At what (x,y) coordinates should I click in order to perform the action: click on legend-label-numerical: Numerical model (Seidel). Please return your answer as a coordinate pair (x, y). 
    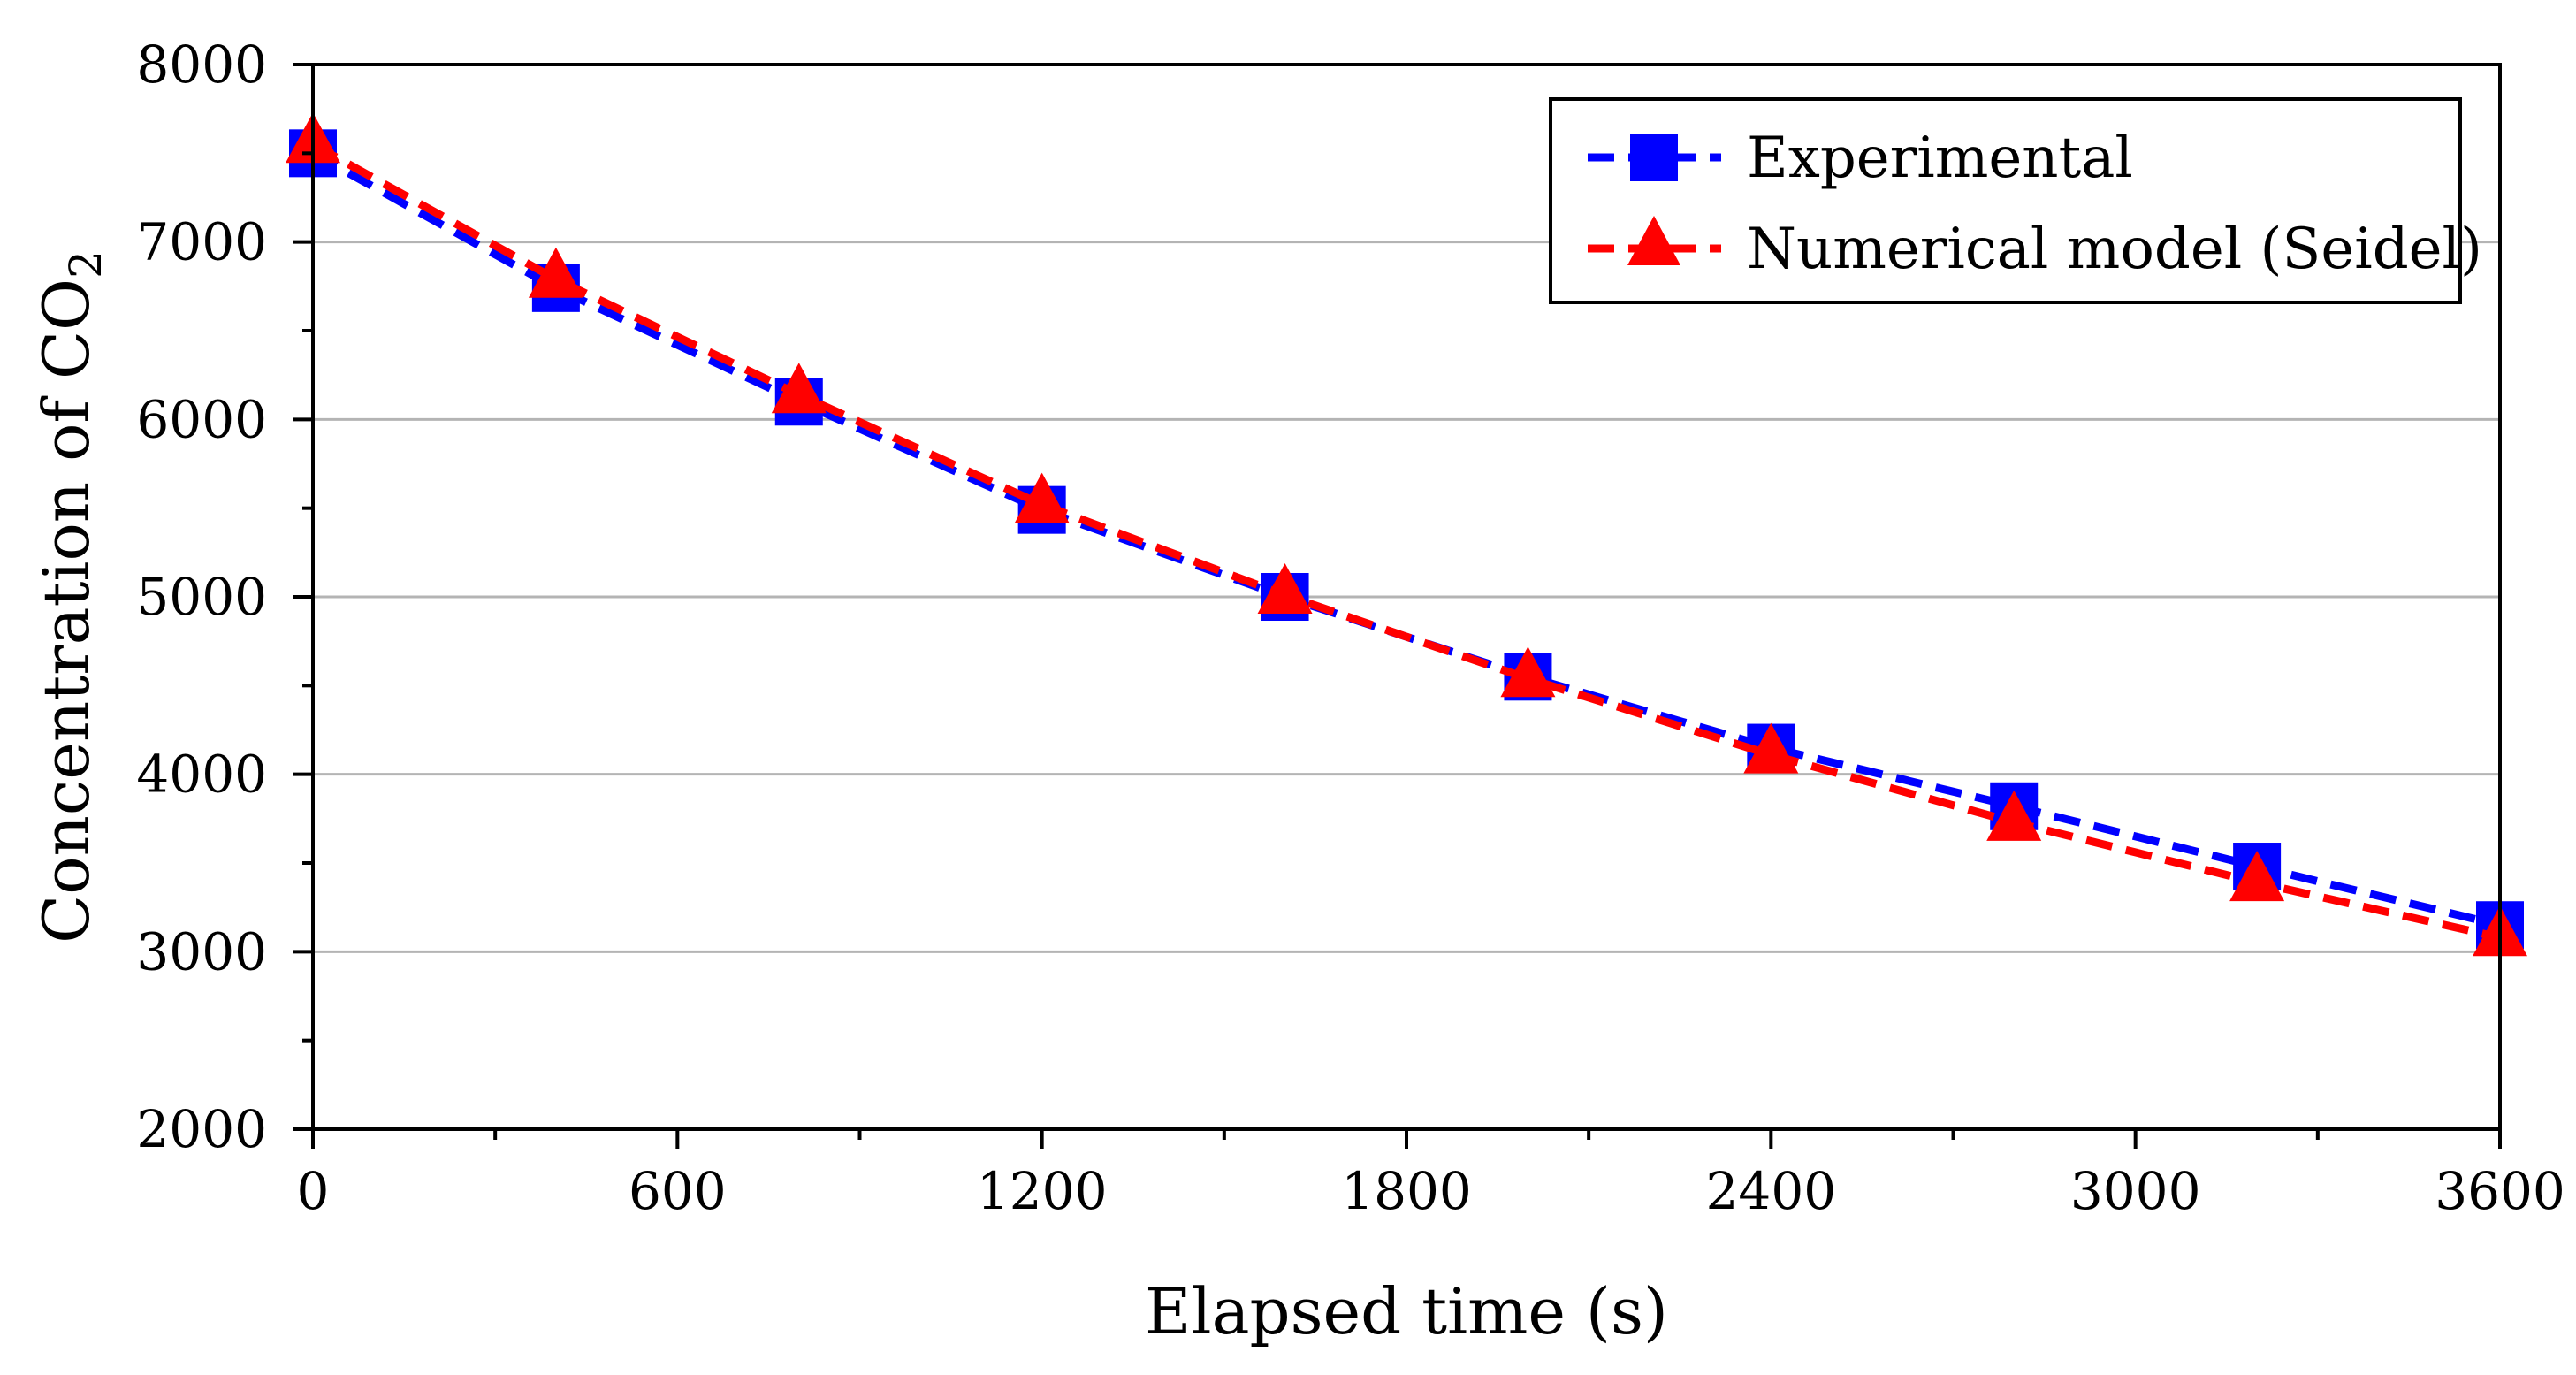
    Looking at the image, I should click on (2114, 249).